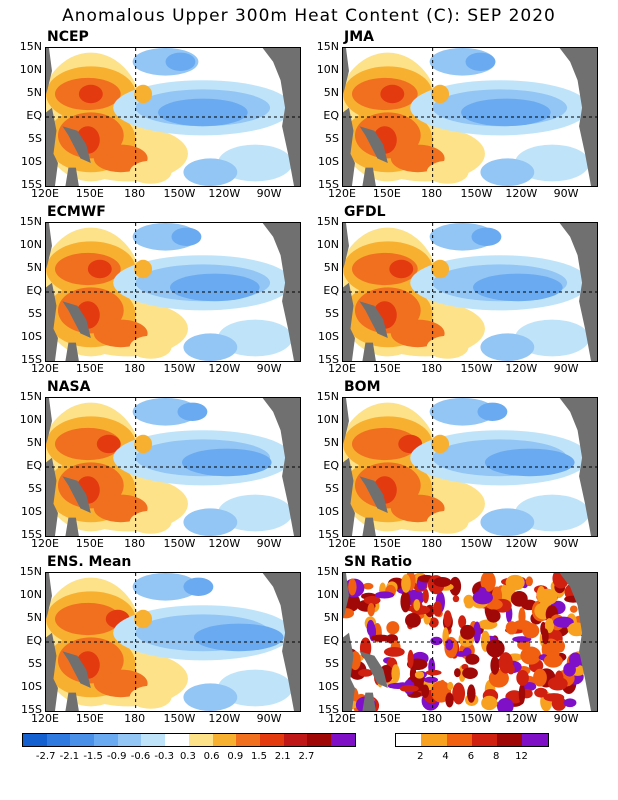 This screenshot has height=800, width=618. What do you see at coordinates (173, 292) in the screenshot?
I see `map-panel-ecmwf` at bounding box center [173, 292].